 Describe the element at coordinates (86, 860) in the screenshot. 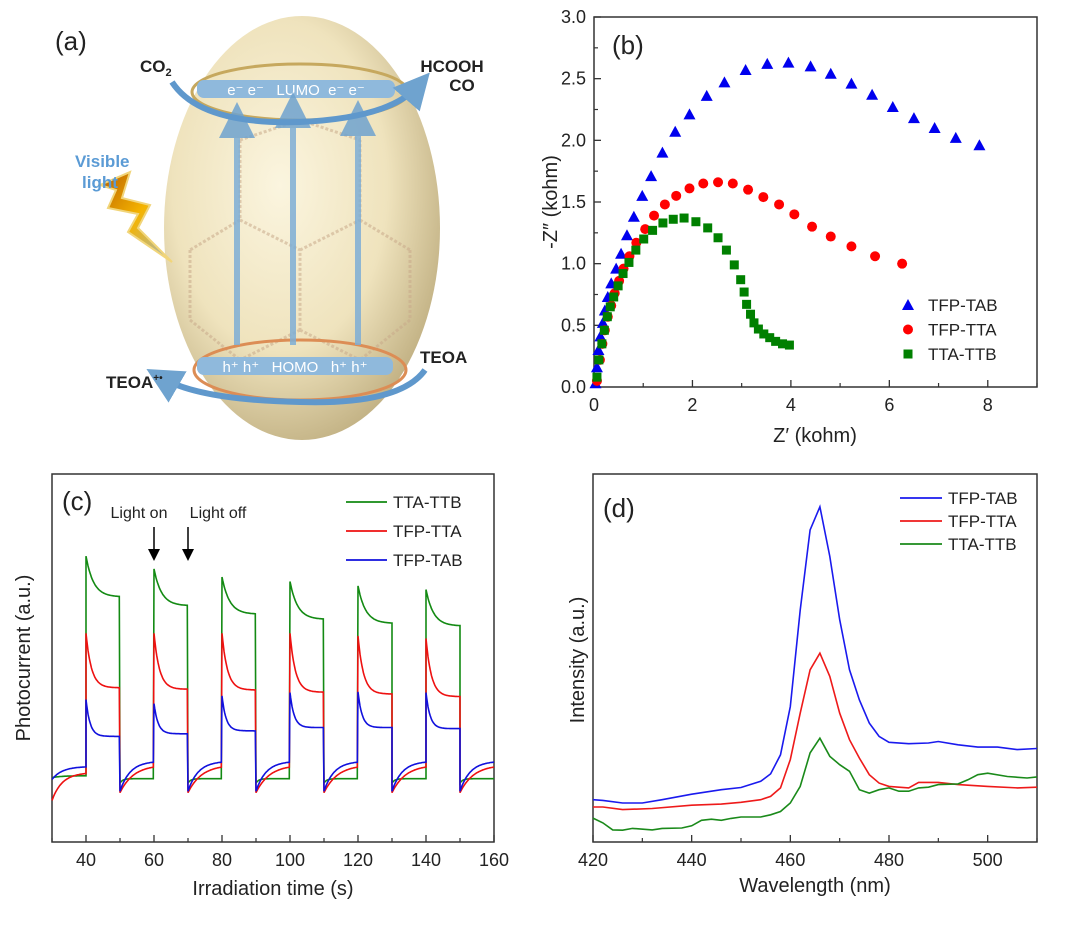

I see `x-tick-label: 40` at that location.